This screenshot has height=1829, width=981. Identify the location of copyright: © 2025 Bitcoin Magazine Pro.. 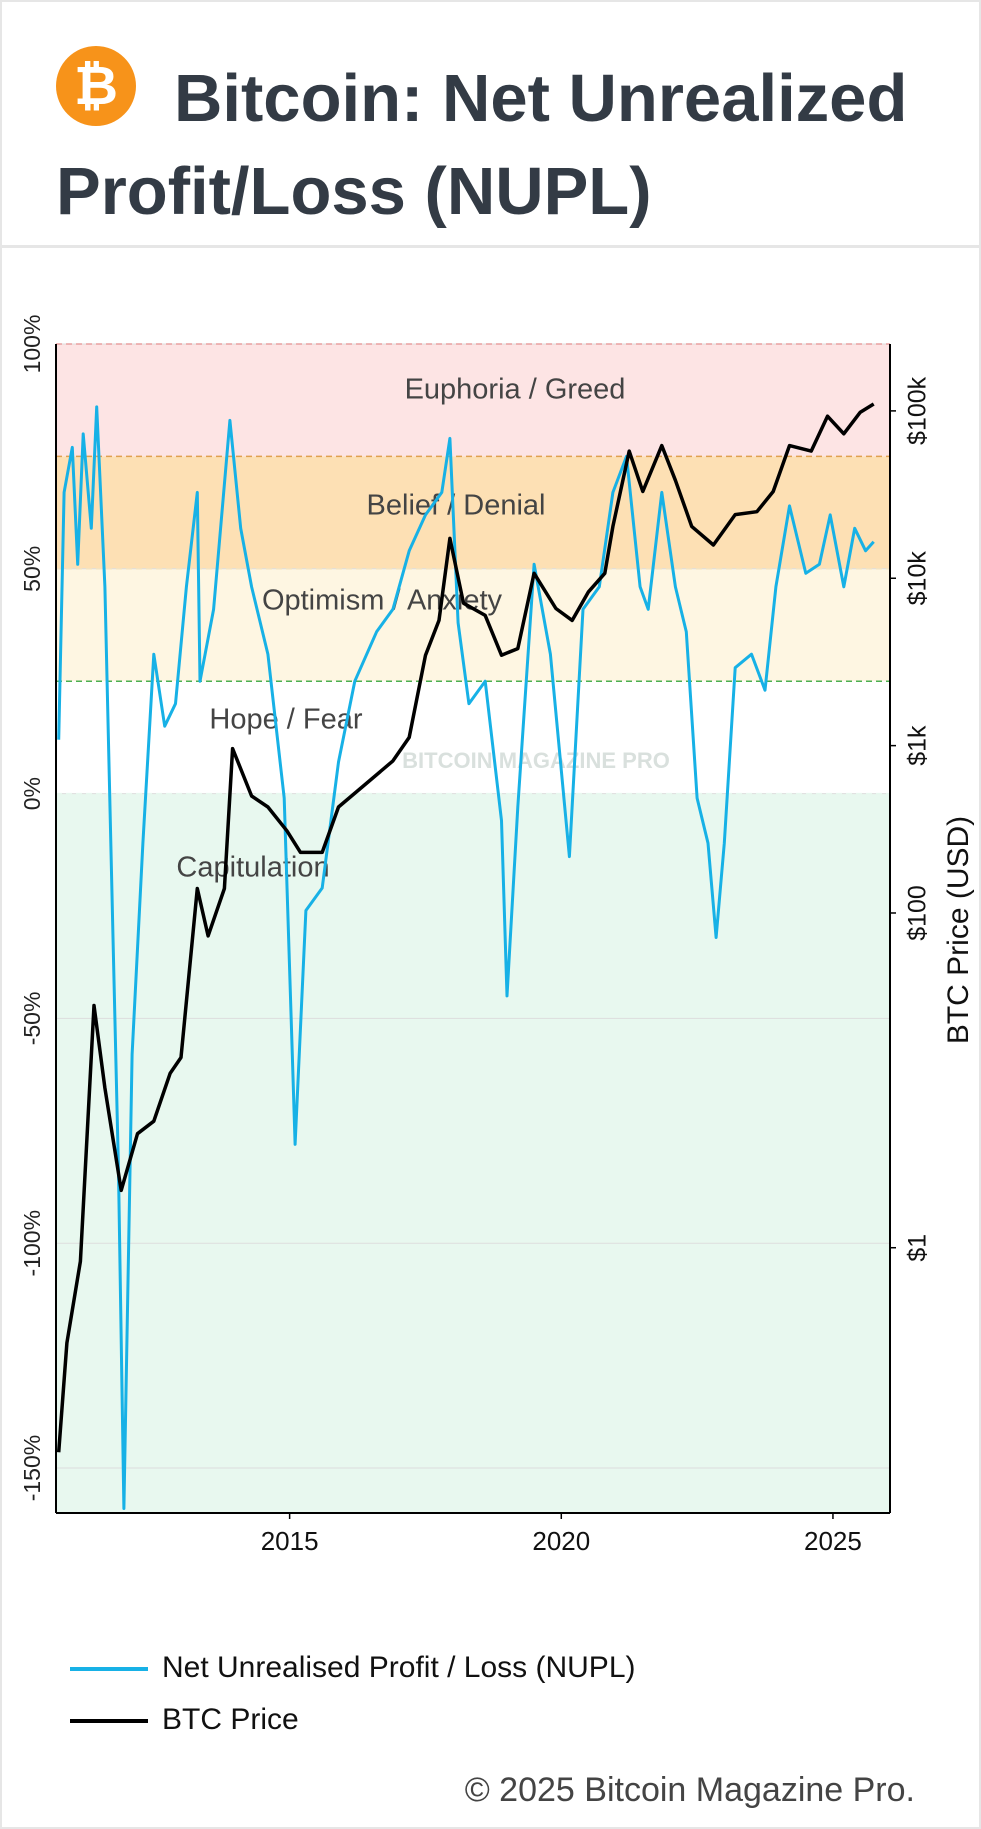
(690, 1790).